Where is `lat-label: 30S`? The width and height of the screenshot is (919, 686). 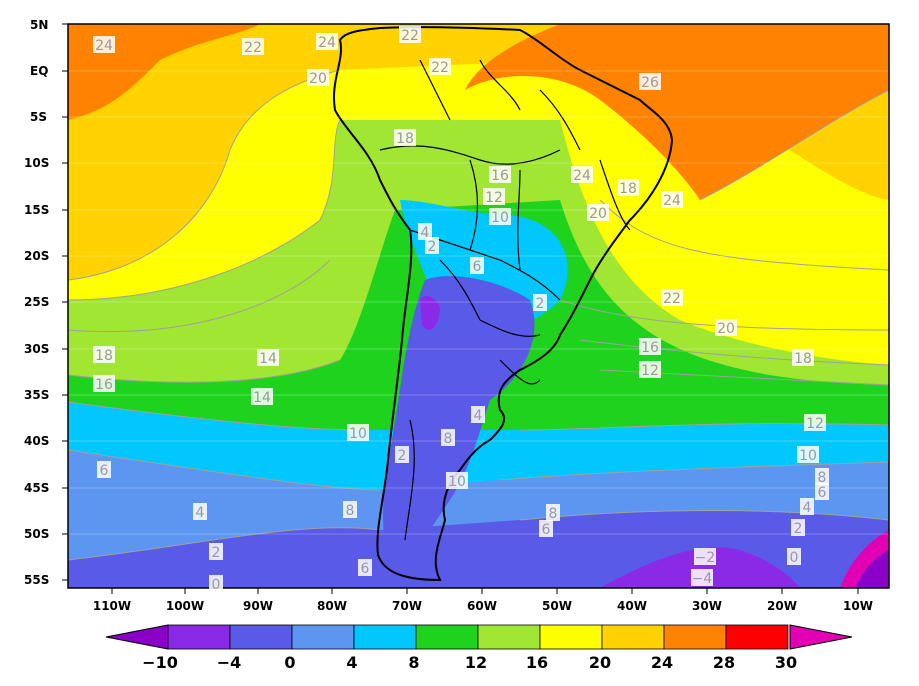 lat-label: 30S is located at coordinates (36, 349).